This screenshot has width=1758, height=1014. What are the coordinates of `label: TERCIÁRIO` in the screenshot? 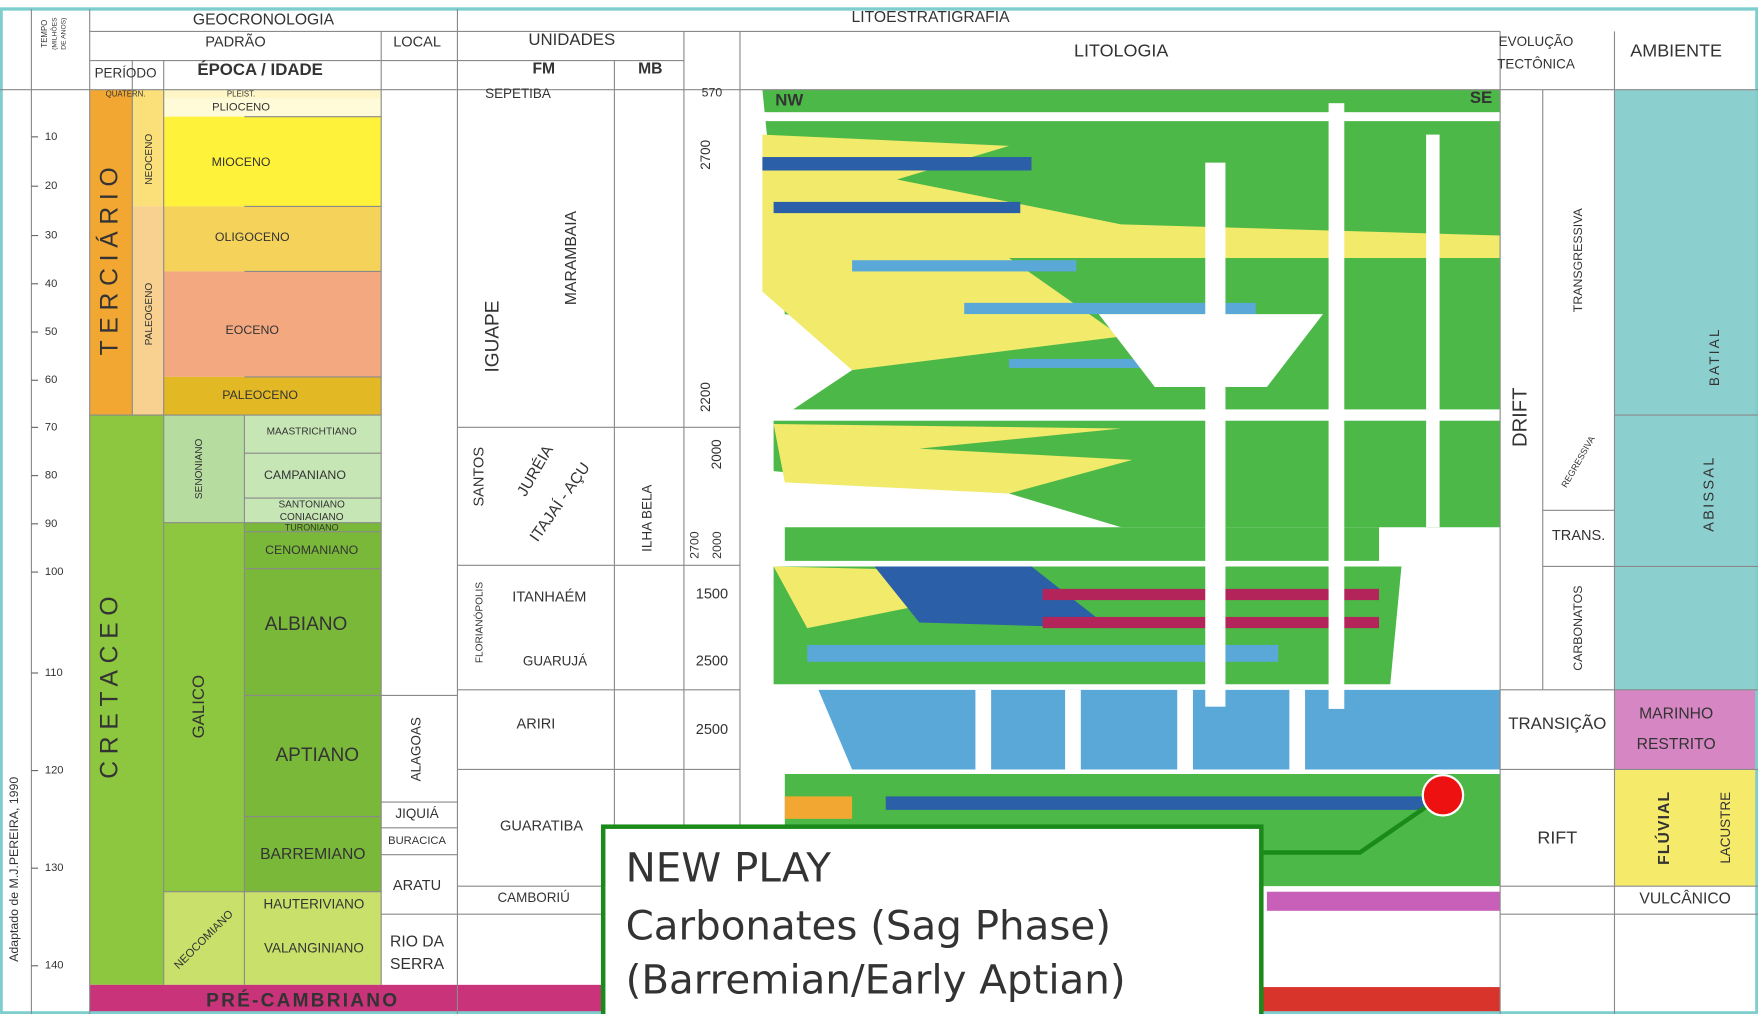 It's located at (110, 258).